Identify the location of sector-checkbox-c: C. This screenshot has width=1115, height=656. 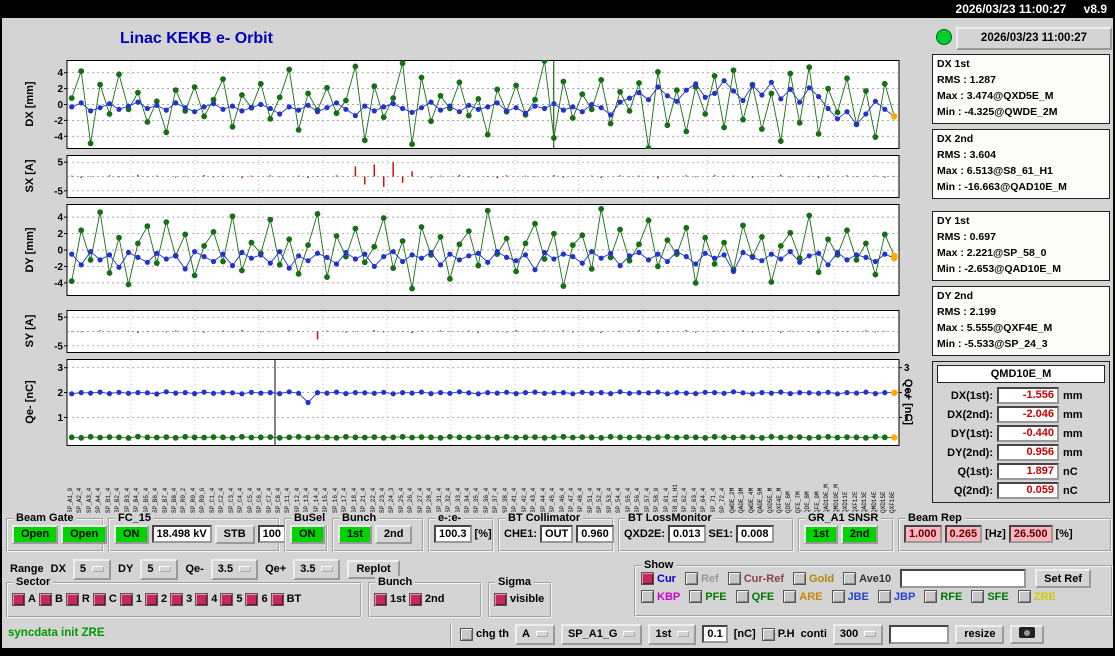
(104, 599).